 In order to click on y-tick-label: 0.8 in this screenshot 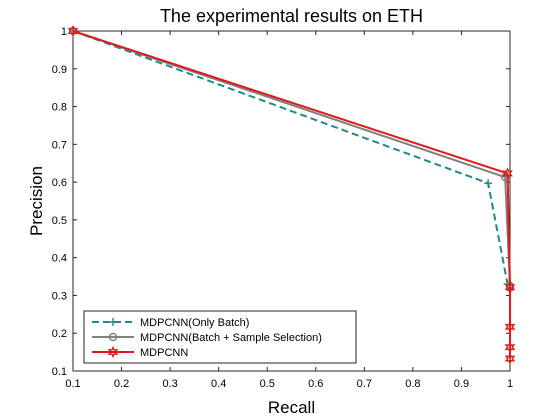, I will do `click(59, 108)`.